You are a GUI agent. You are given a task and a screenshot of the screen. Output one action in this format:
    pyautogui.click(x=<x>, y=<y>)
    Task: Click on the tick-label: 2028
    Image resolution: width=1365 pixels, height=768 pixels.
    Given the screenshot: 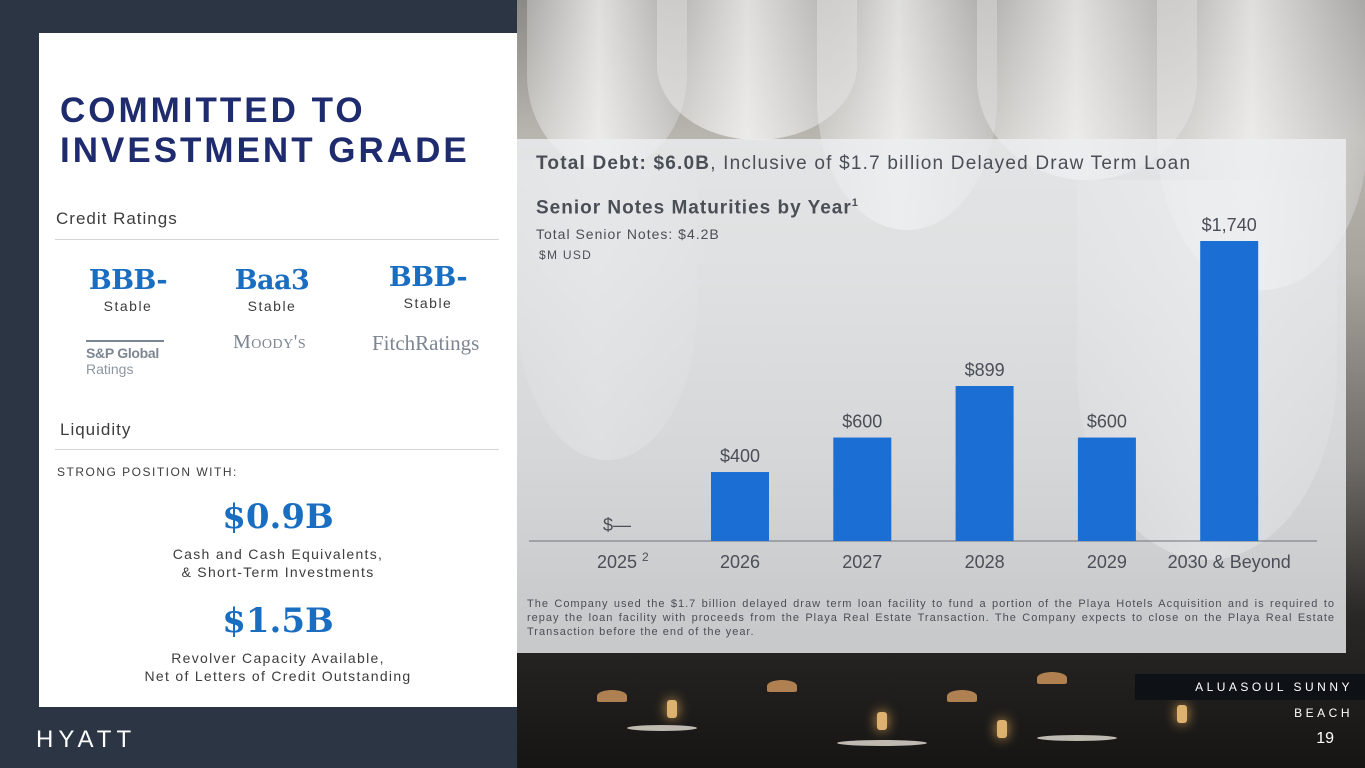 What is the action you would take?
    pyautogui.click(x=985, y=562)
    